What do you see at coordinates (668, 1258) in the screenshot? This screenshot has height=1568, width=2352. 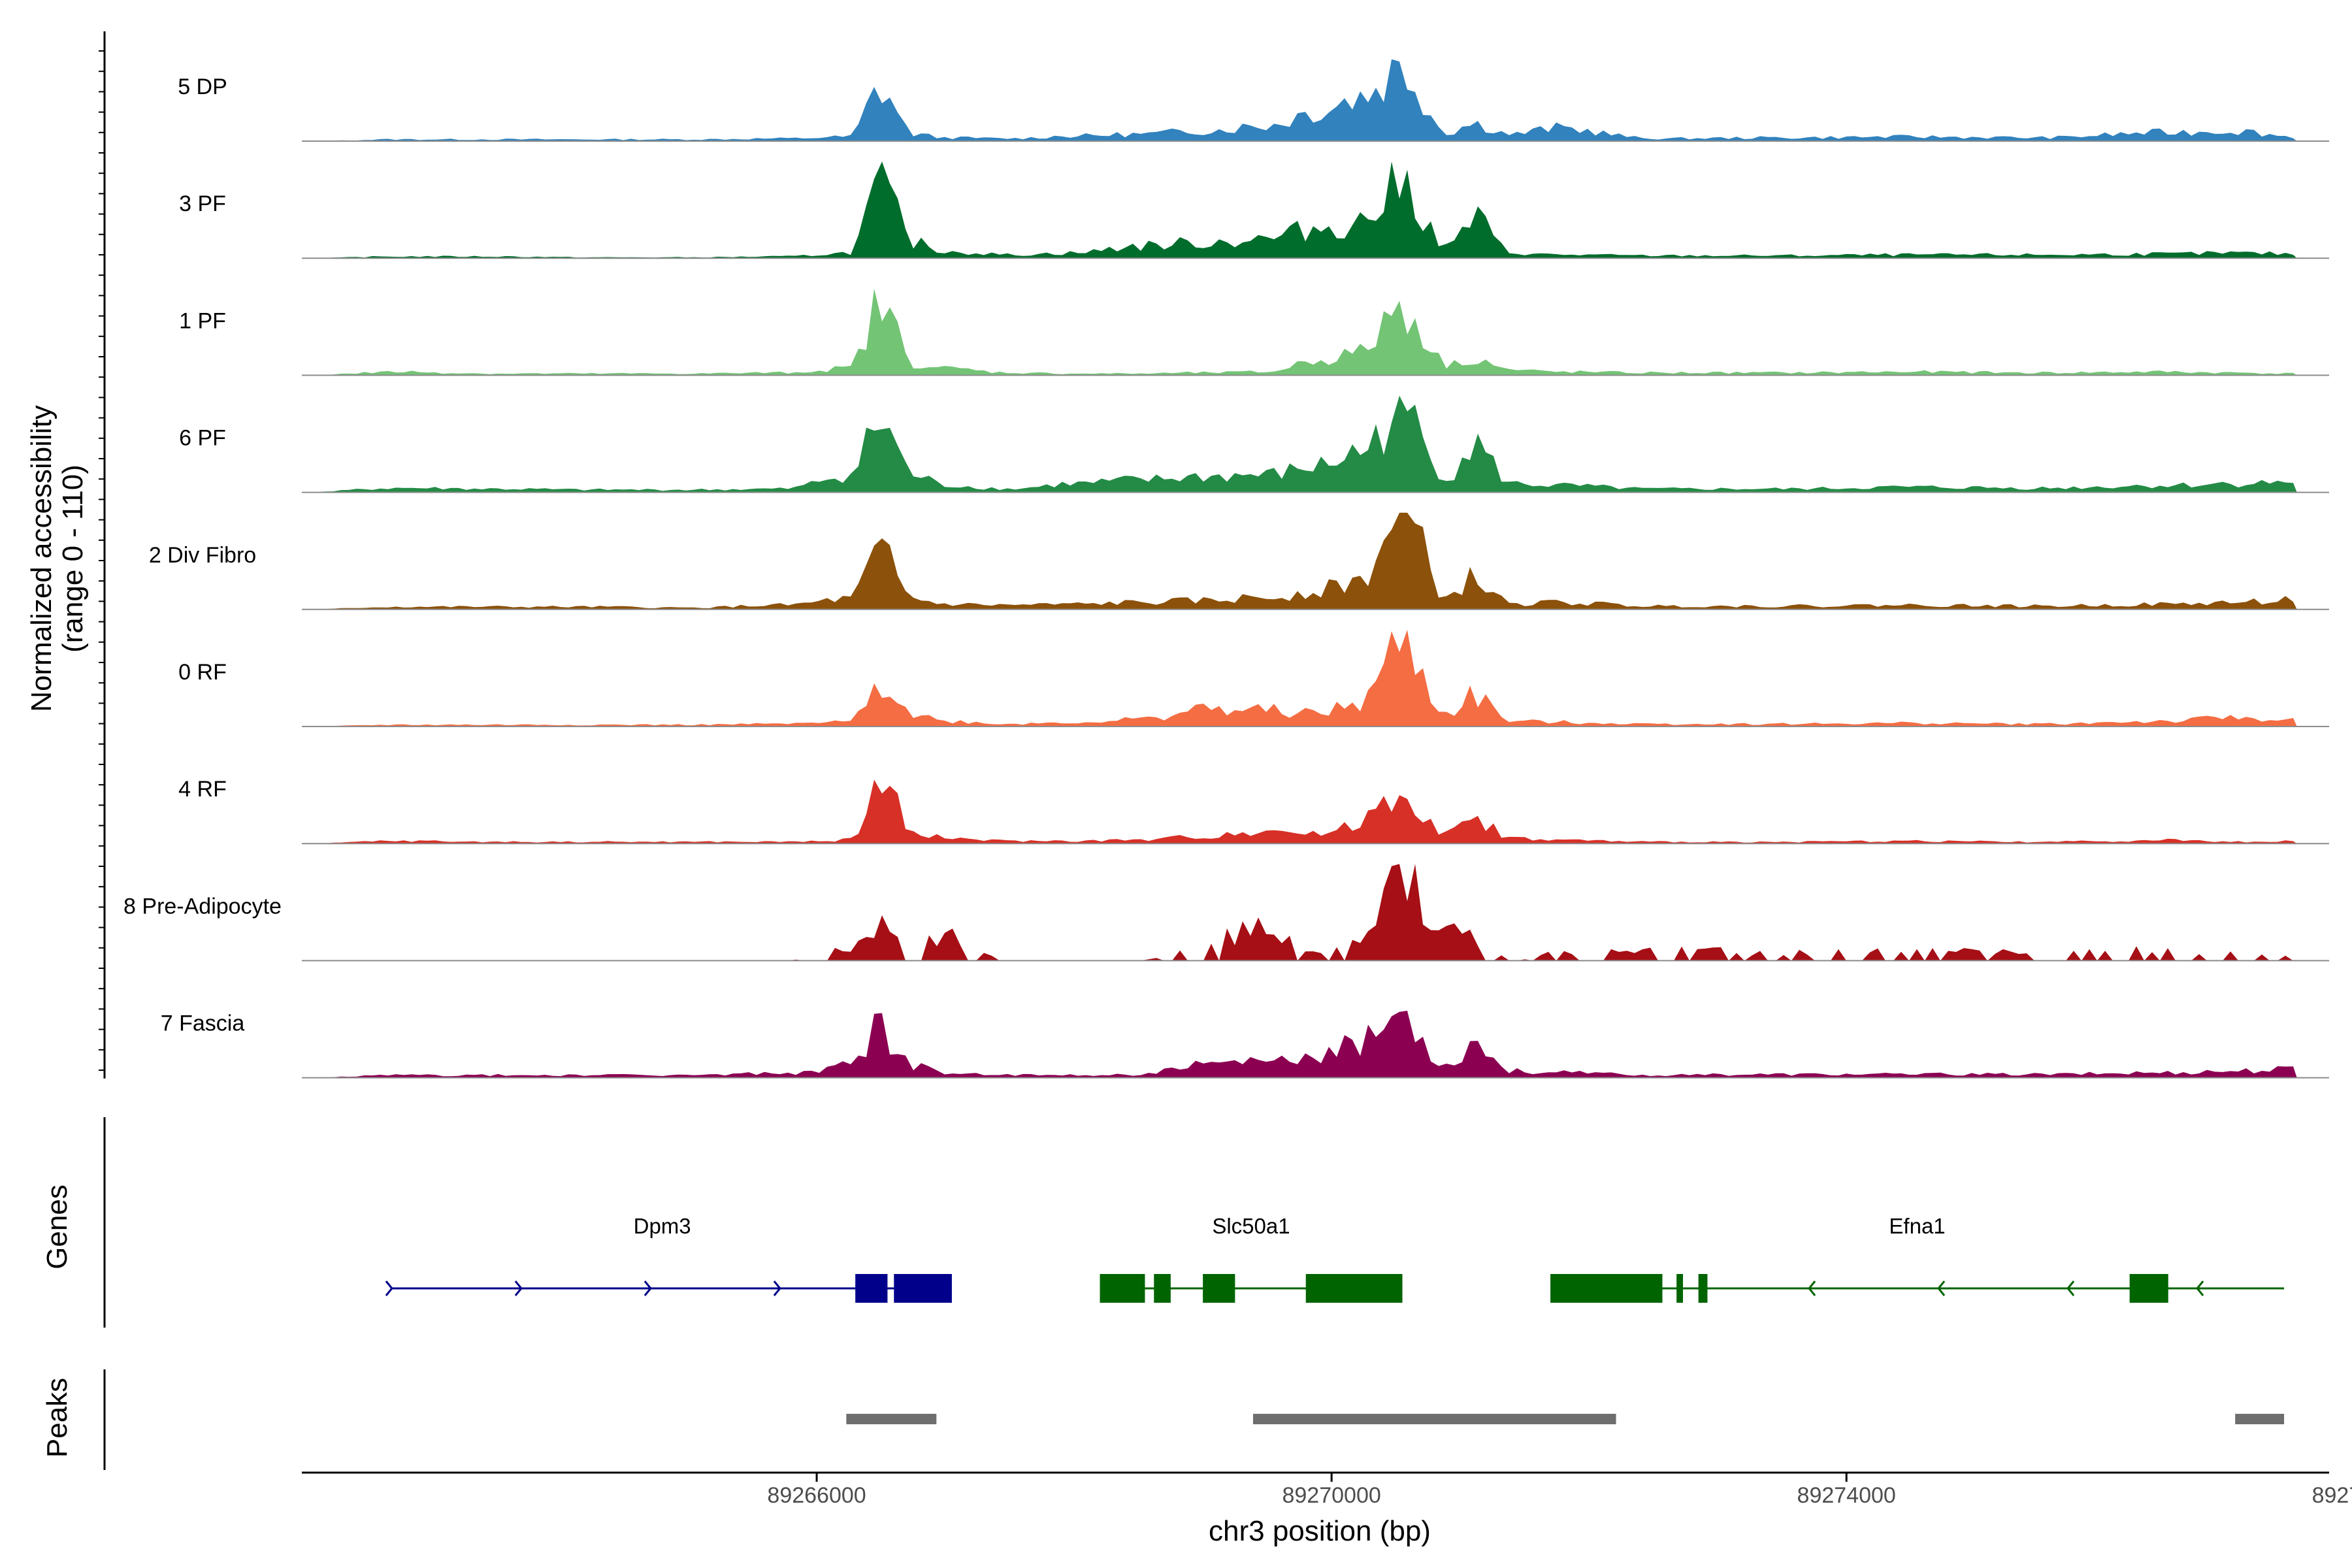 I see `gene-dpm3: Dpm3` at bounding box center [668, 1258].